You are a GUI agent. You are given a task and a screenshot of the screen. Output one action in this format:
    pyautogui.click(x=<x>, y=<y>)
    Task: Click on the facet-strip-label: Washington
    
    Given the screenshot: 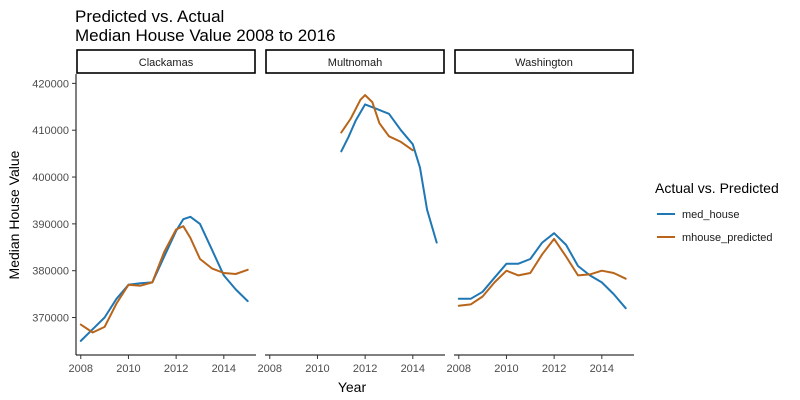 What is the action you would take?
    pyautogui.click(x=544, y=63)
    